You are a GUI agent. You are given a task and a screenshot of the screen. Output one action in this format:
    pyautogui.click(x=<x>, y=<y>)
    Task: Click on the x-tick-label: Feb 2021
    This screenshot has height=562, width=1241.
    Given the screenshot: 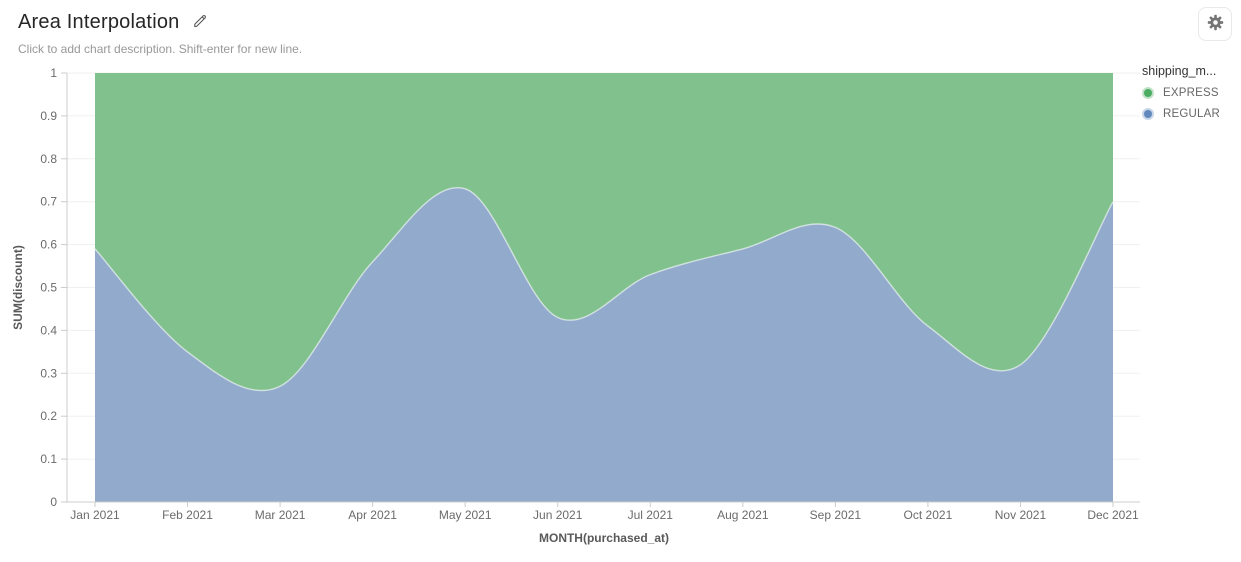 What is the action you would take?
    pyautogui.click(x=187, y=515)
    